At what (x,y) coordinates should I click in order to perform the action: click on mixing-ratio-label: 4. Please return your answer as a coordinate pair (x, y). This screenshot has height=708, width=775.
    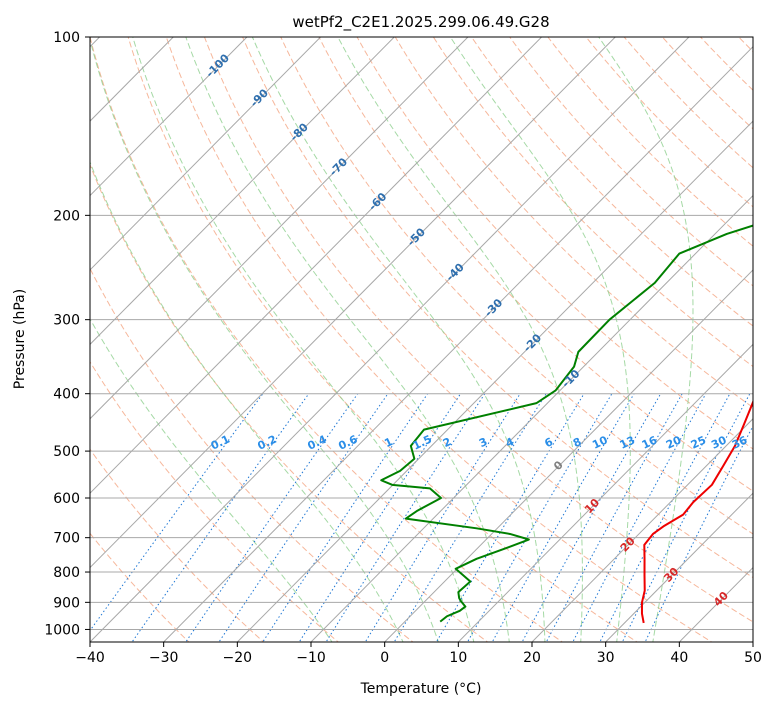
    Looking at the image, I should click on (510, 442).